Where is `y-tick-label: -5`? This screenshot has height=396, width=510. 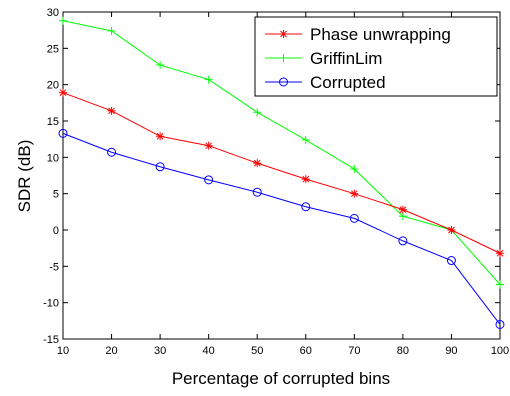 y-tick-label: -5 is located at coordinates (54, 267).